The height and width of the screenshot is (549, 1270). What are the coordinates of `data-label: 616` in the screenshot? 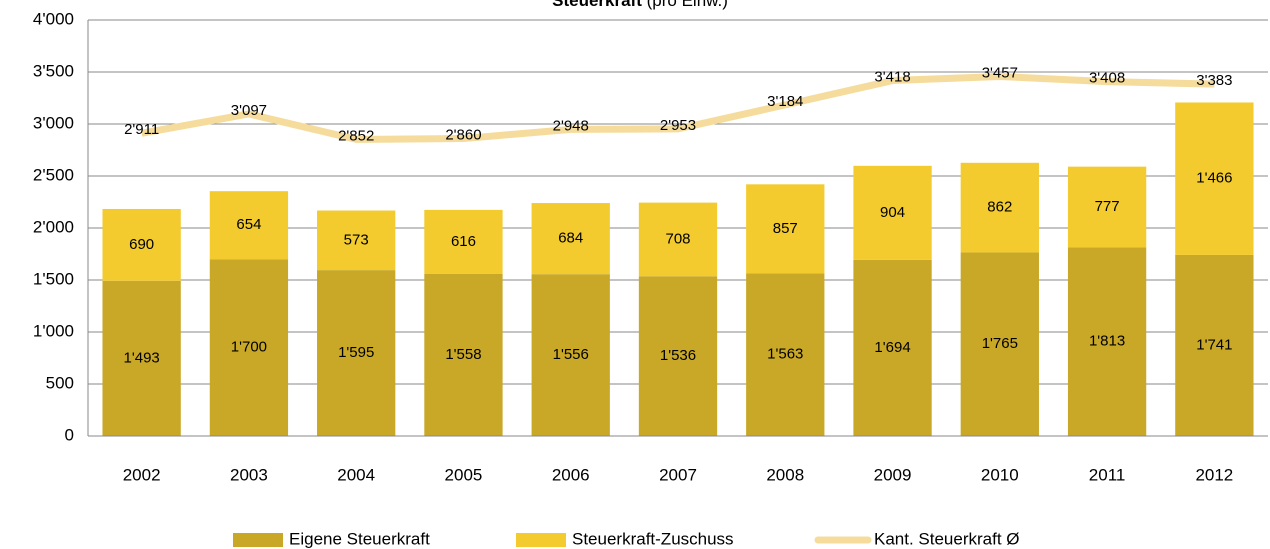 It's located at (463, 241).